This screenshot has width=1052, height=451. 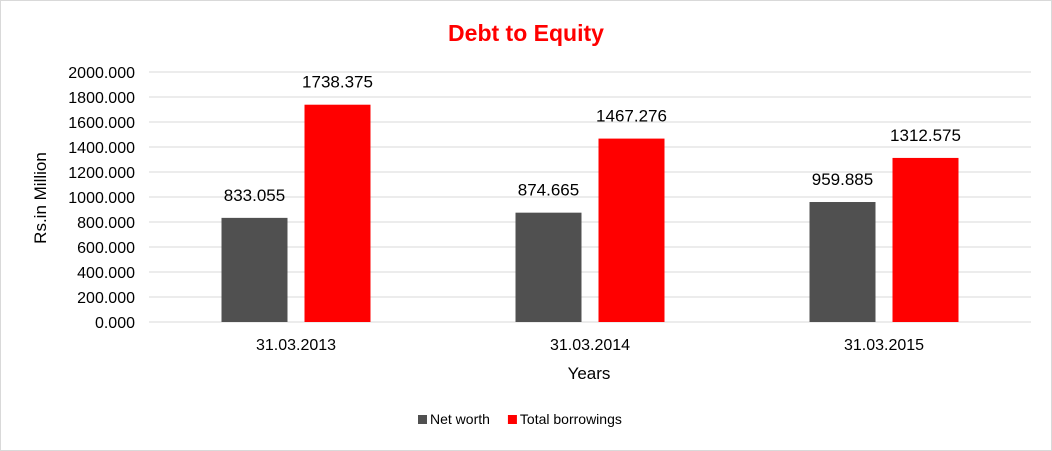 What do you see at coordinates (842, 179) in the screenshot?
I see `data-label: 959.885` at bounding box center [842, 179].